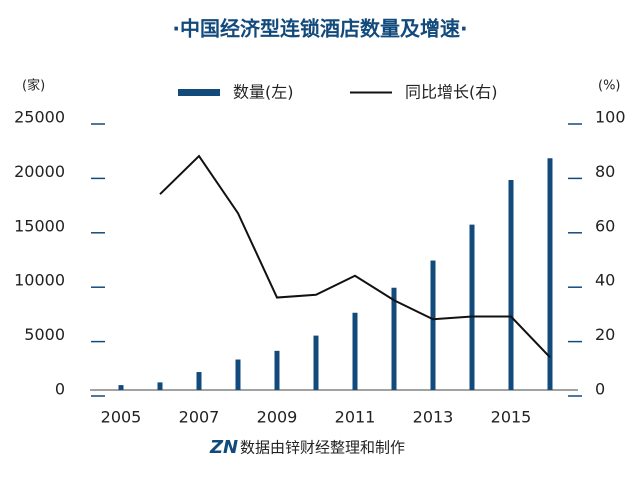  Describe the element at coordinates (511, 417) in the screenshot. I see `x-tick-label: 2015` at that location.